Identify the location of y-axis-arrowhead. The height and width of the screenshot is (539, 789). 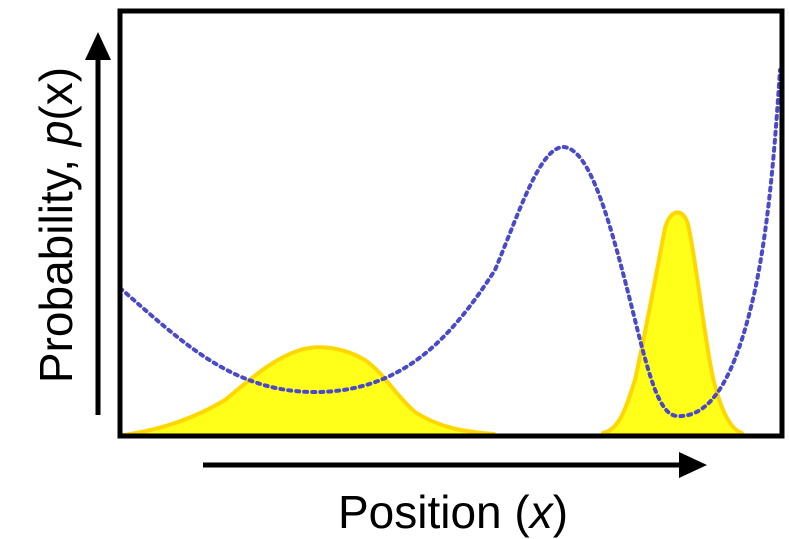
(98, 46).